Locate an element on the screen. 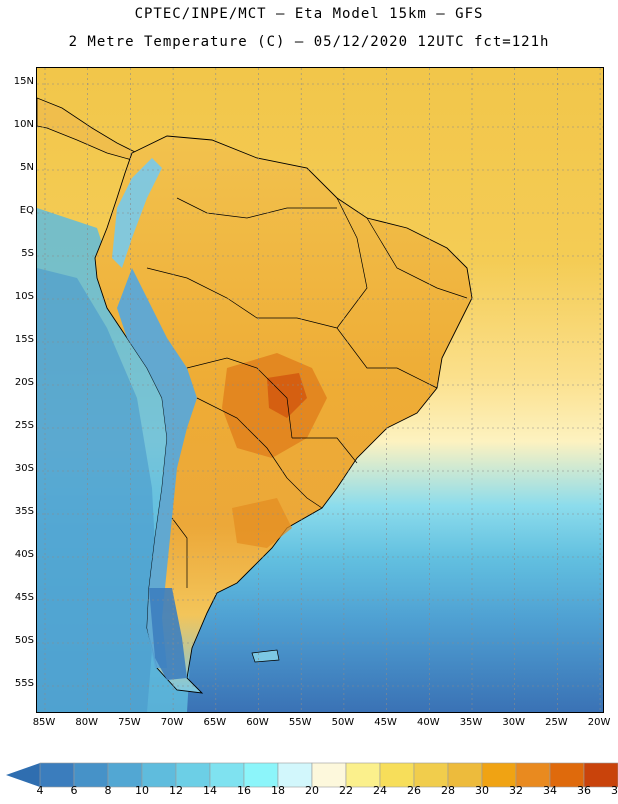 This screenshot has width=618, height=804. lat-label: 10S is located at coordinates (24, 296).